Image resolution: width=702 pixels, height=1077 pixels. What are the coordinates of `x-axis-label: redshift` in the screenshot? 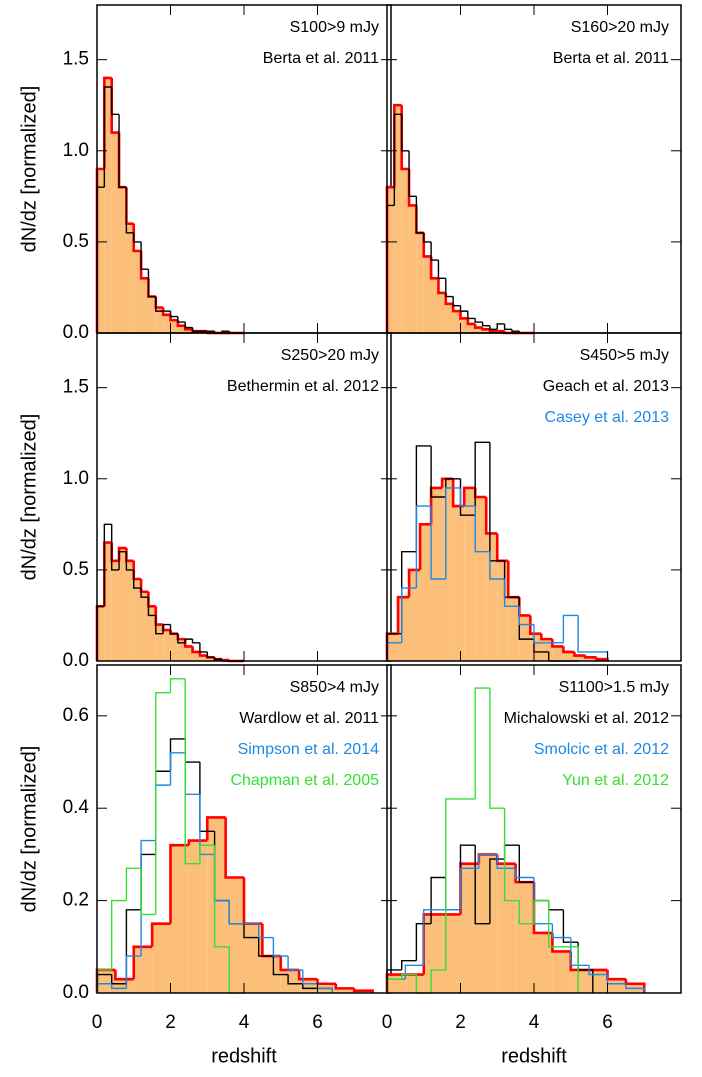 It's located at (244, 1056).